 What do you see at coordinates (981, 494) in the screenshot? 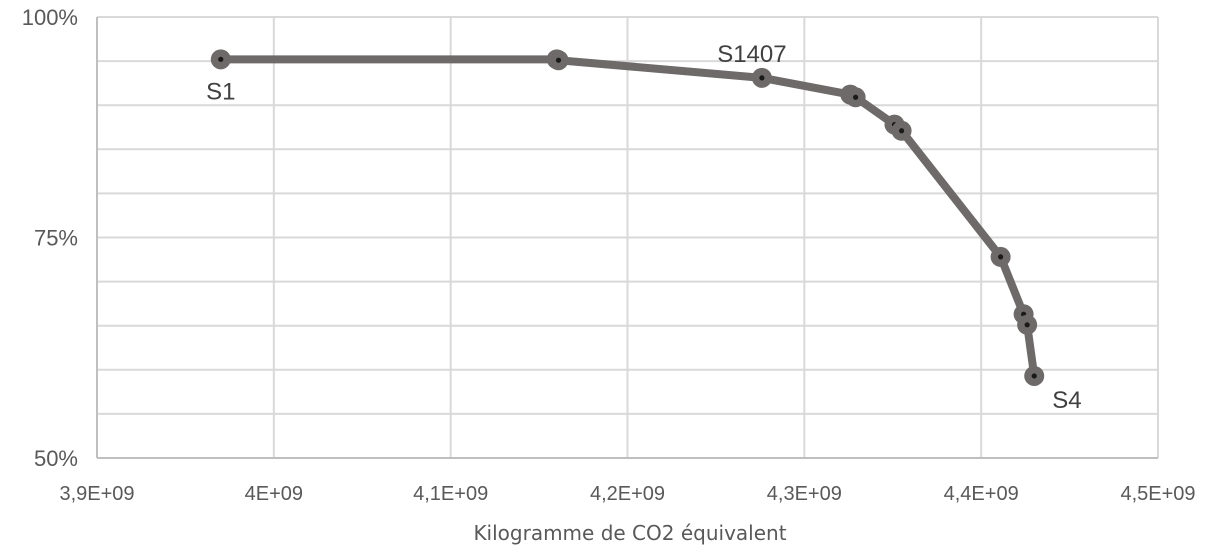
I see `x-tick-label: 4,4E+09` at bounding box center [981, 494].